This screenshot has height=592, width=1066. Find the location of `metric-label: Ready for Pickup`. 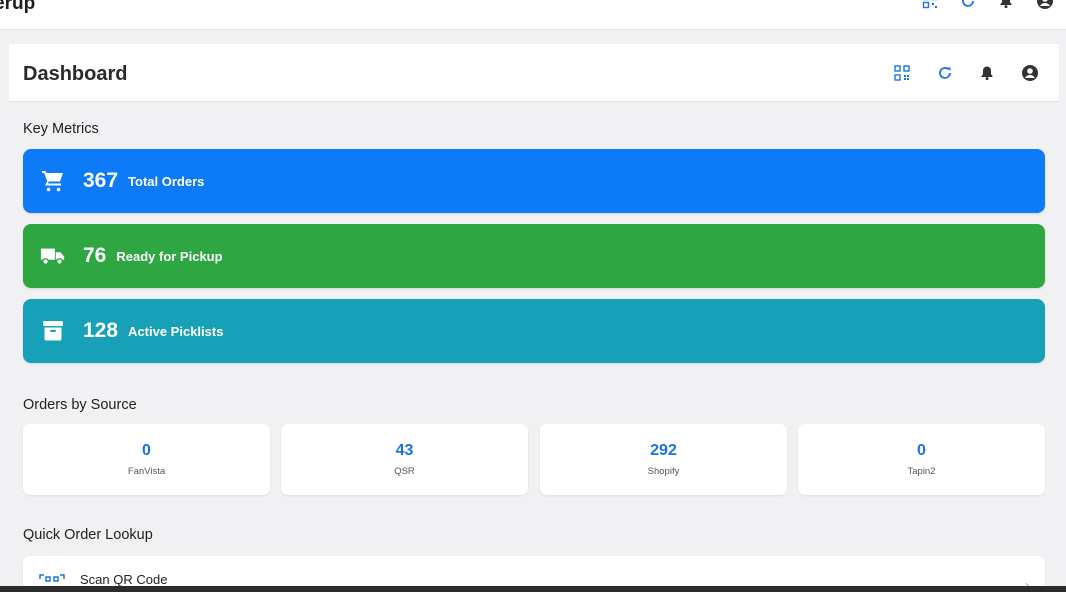

metric-label: Ready for Pickup is located at coordinates (169, 256).